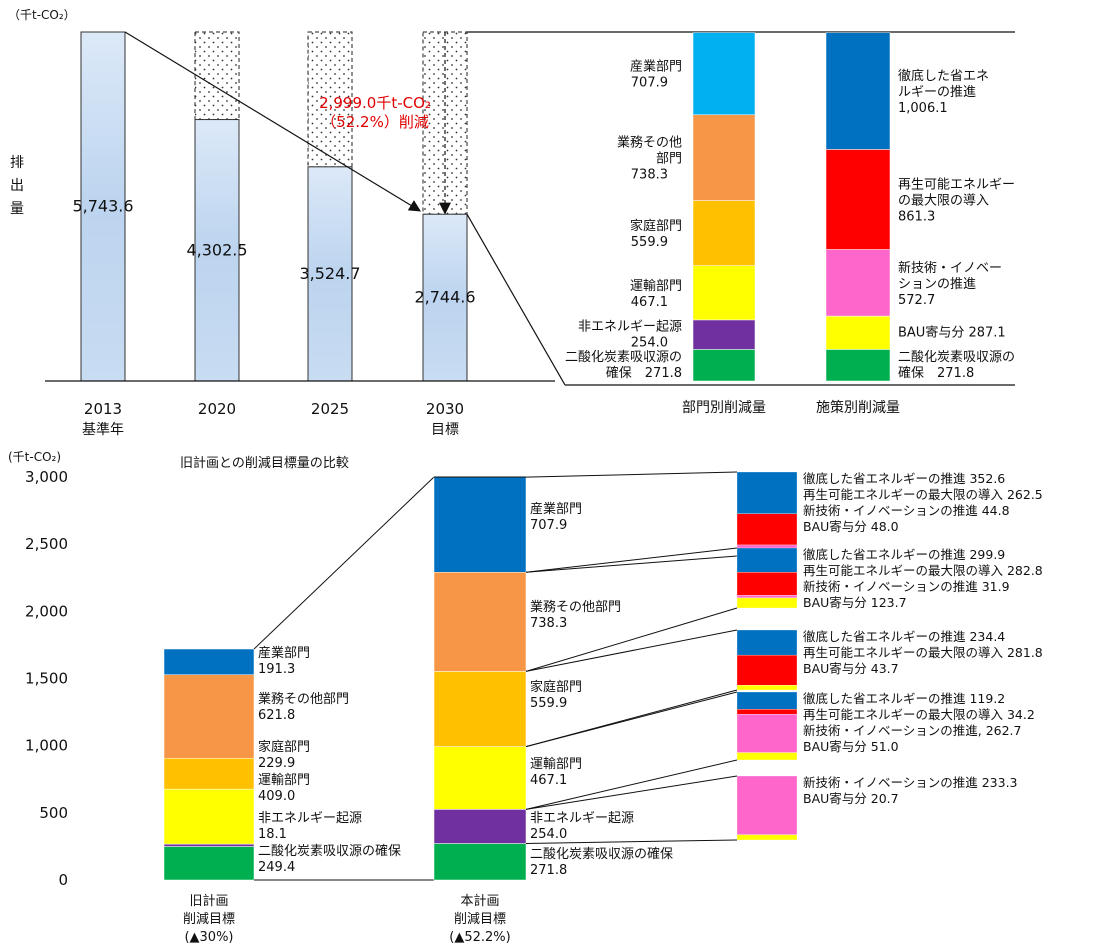 The image size is (1100, 949). Describe the element at coordinates (904, 636) in the screenshot. I see `detail-label: 徹底した省エネルギーの推進 234.4` at that location.